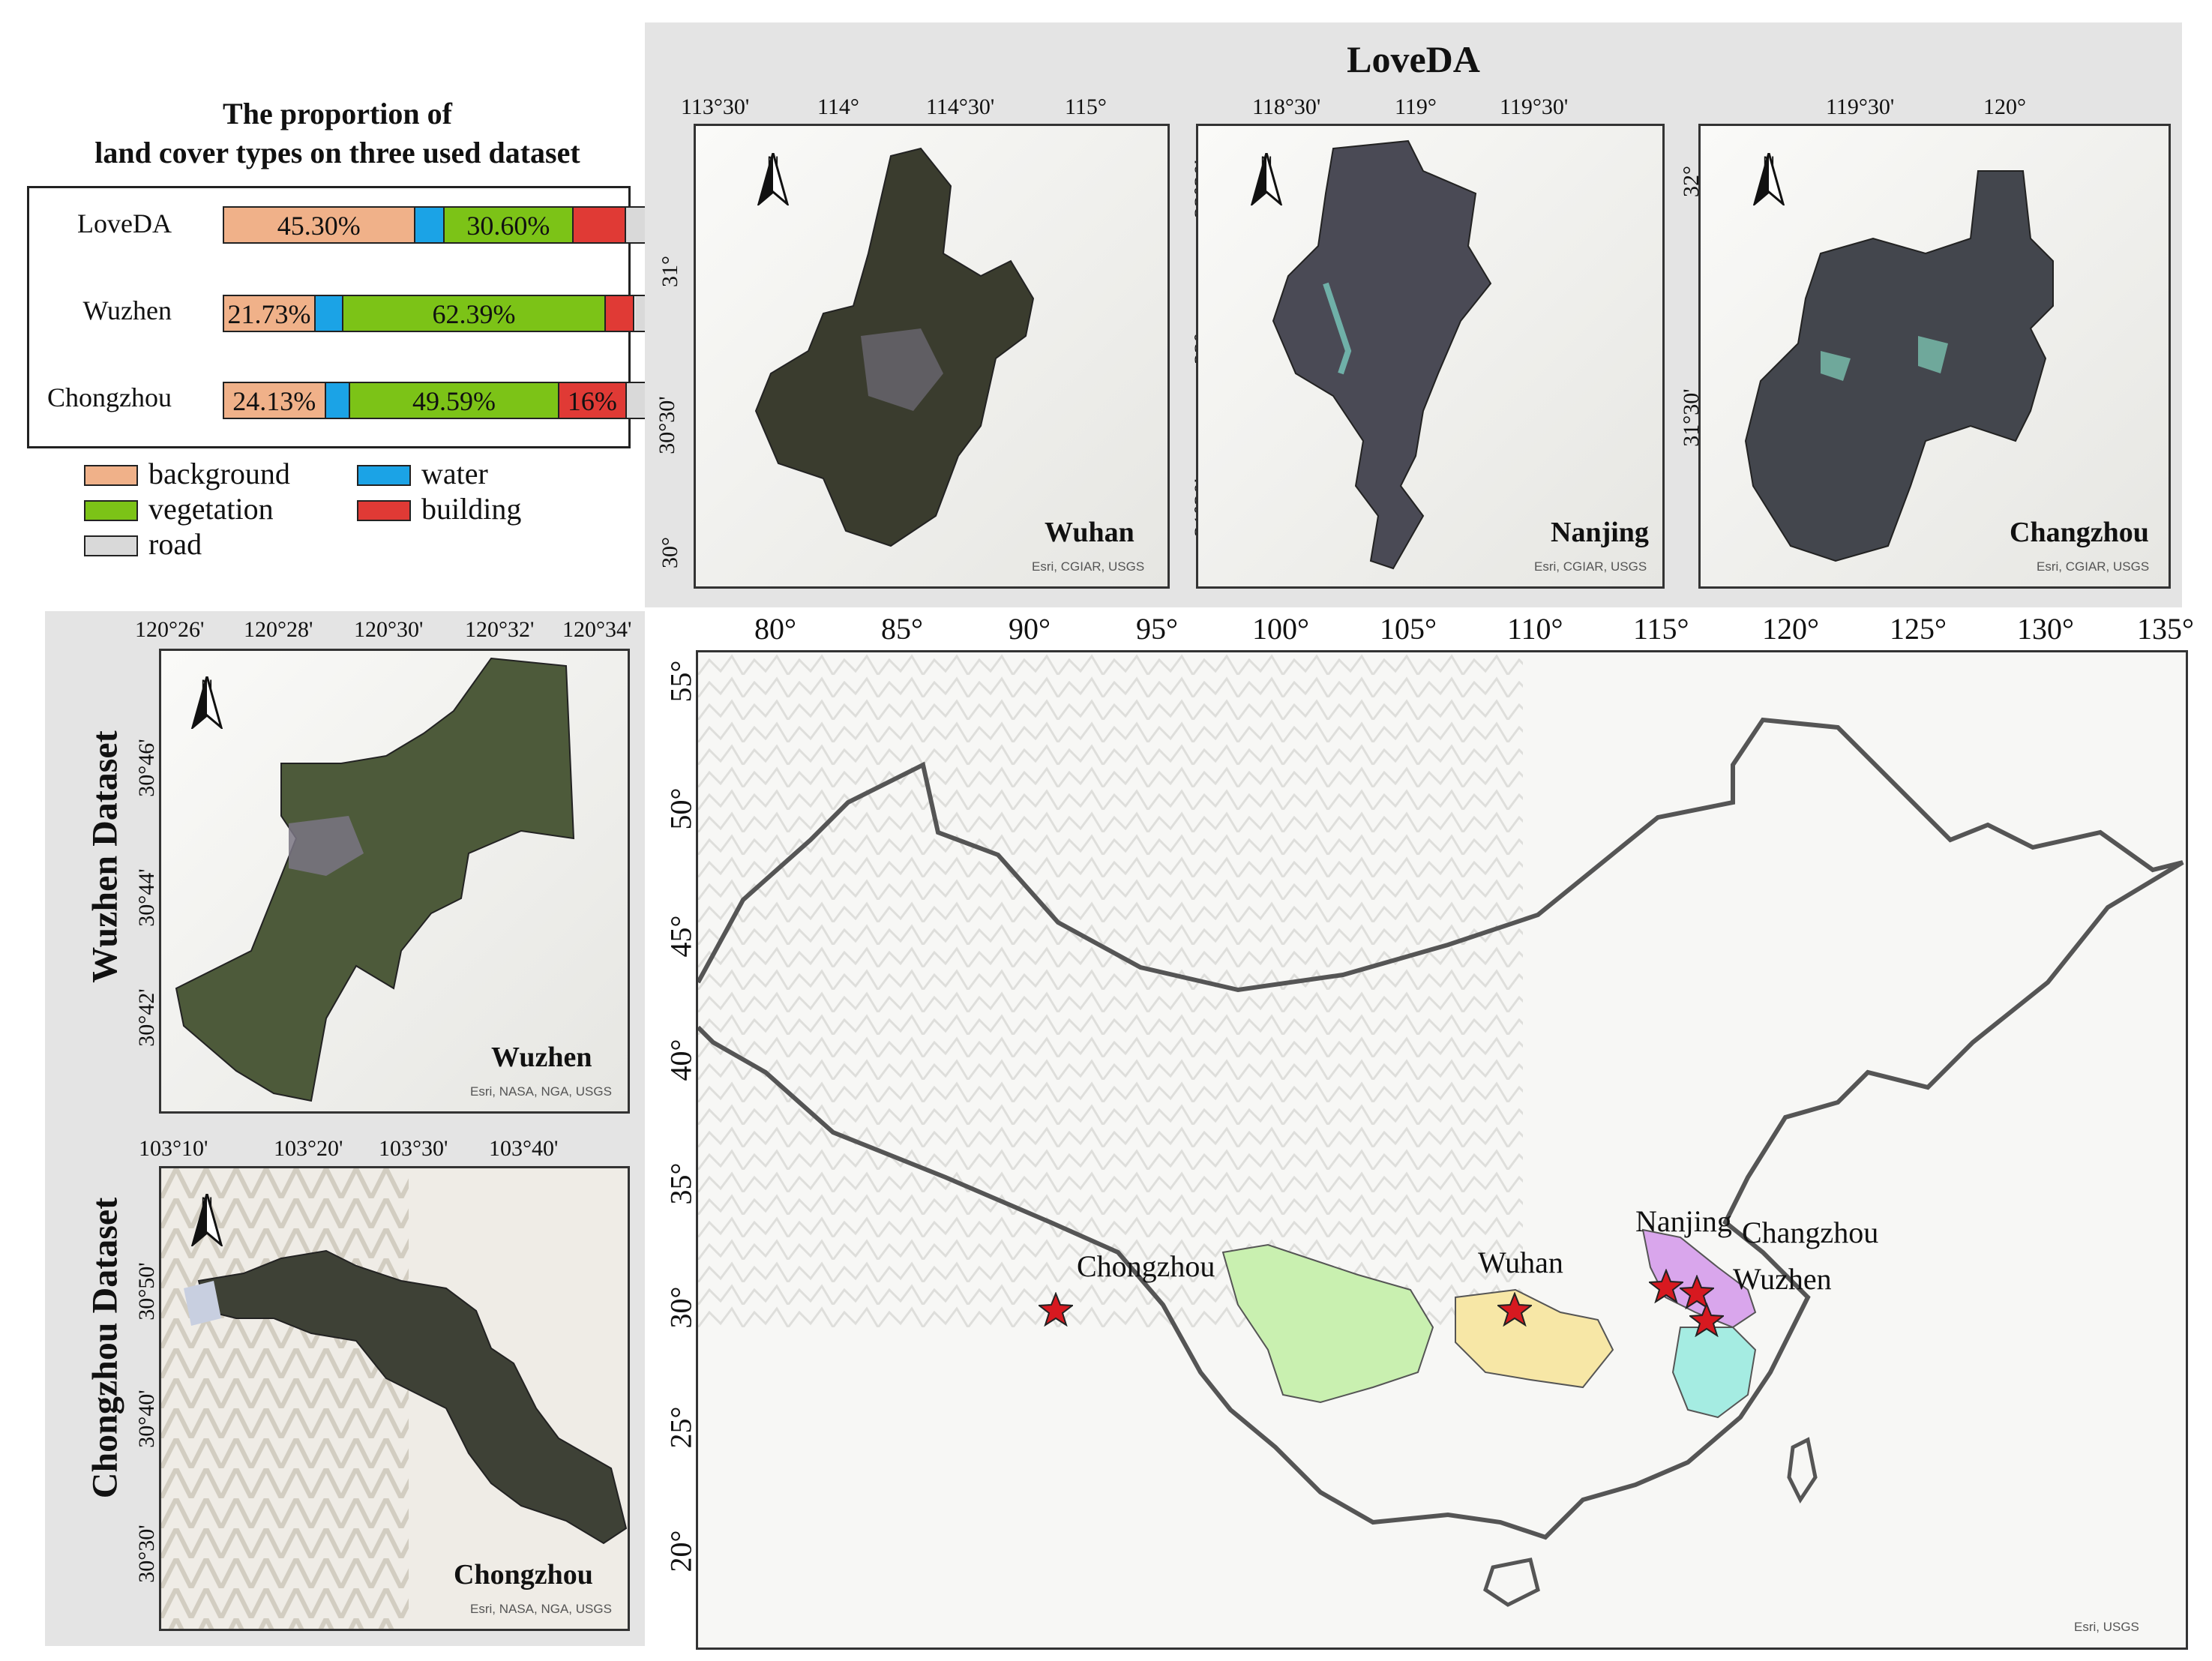 This screenshot has height=1661, width=2212. I want to click on tick-top: 135°, so click(2165, 629).